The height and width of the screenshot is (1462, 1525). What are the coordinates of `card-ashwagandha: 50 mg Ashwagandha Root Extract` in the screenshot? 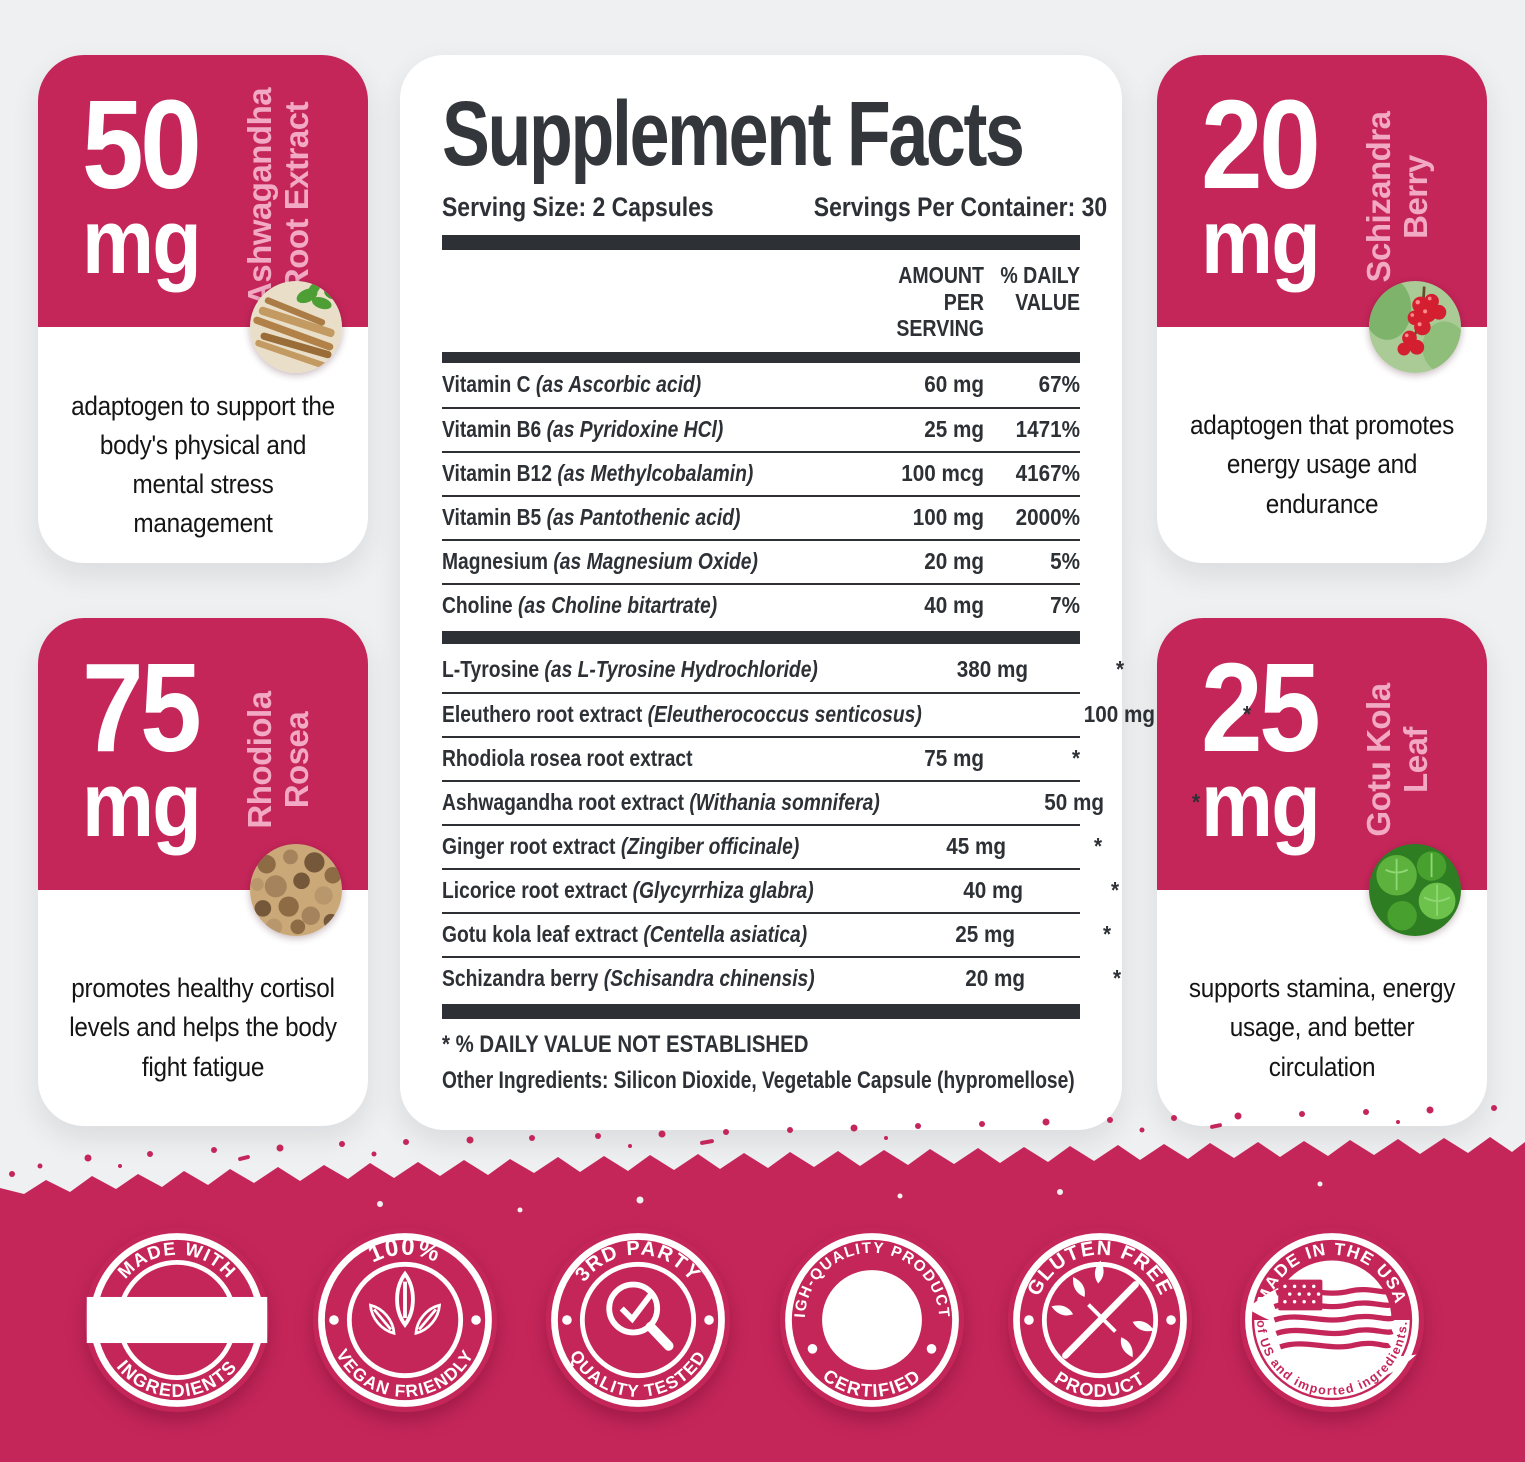 It's located at (203, 309).